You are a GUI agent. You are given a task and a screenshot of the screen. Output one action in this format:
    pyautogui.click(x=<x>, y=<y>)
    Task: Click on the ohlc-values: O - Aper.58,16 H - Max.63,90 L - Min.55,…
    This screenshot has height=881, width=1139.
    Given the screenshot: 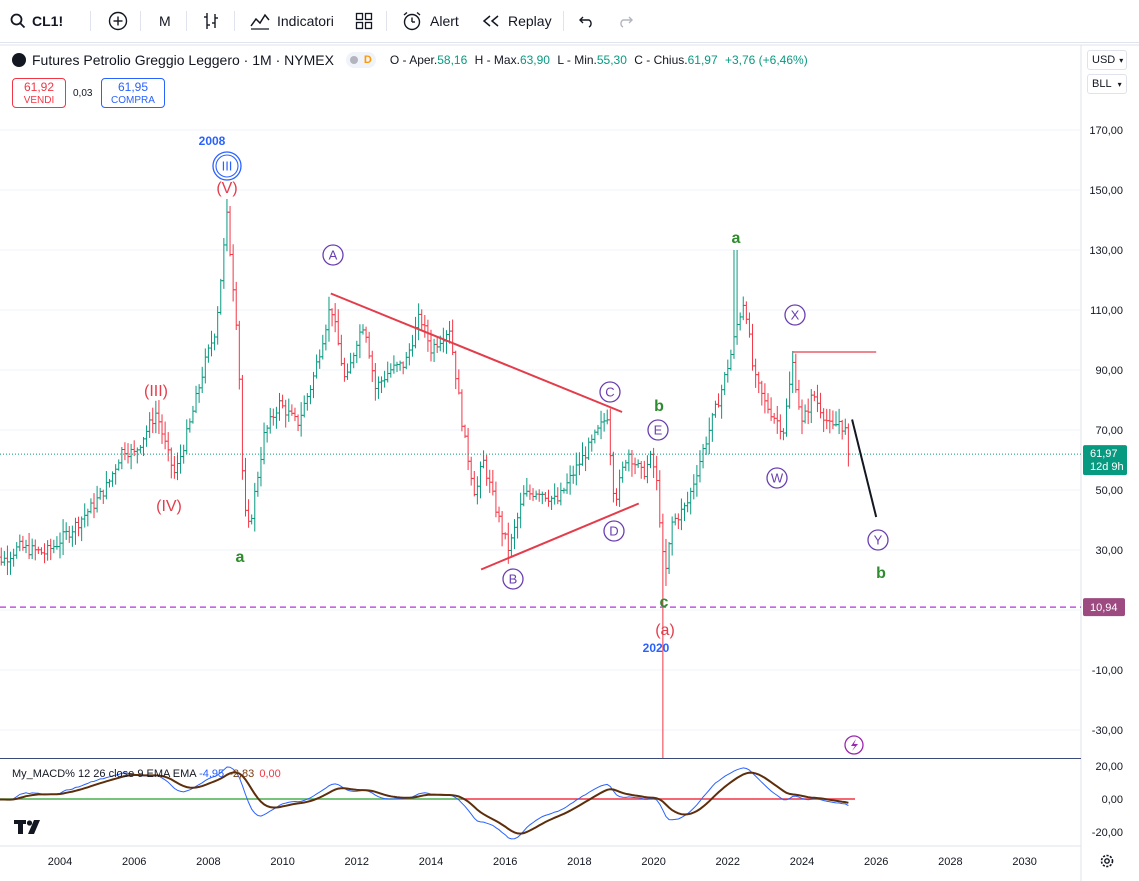 What is the action you would take?
    pyautogui.click(x=599, y=60)
    